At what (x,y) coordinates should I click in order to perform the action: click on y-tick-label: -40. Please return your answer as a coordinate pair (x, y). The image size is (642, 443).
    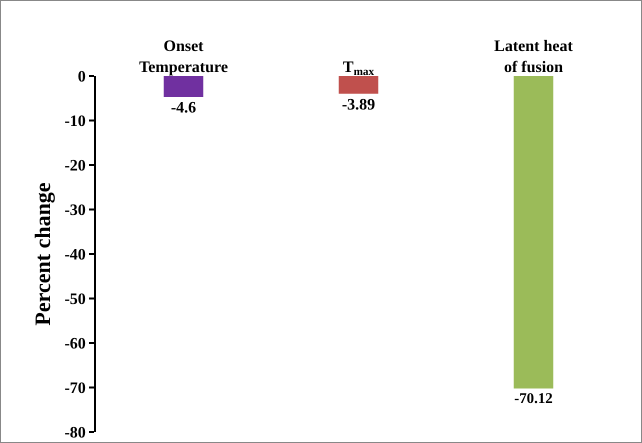
    Looking at the image, I should click on (75, 255).